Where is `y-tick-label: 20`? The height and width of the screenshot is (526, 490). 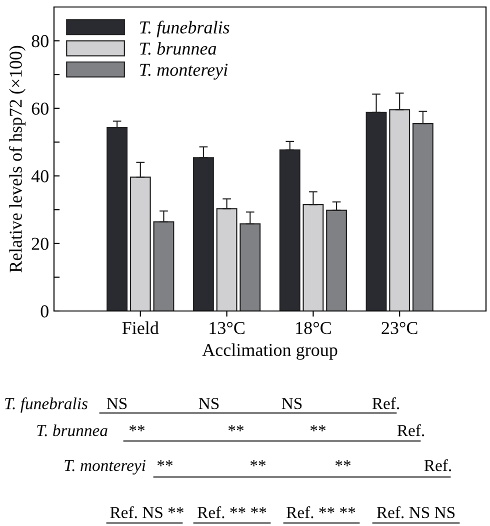 y-tick-label: 20 is located at coordinates (40, 244).